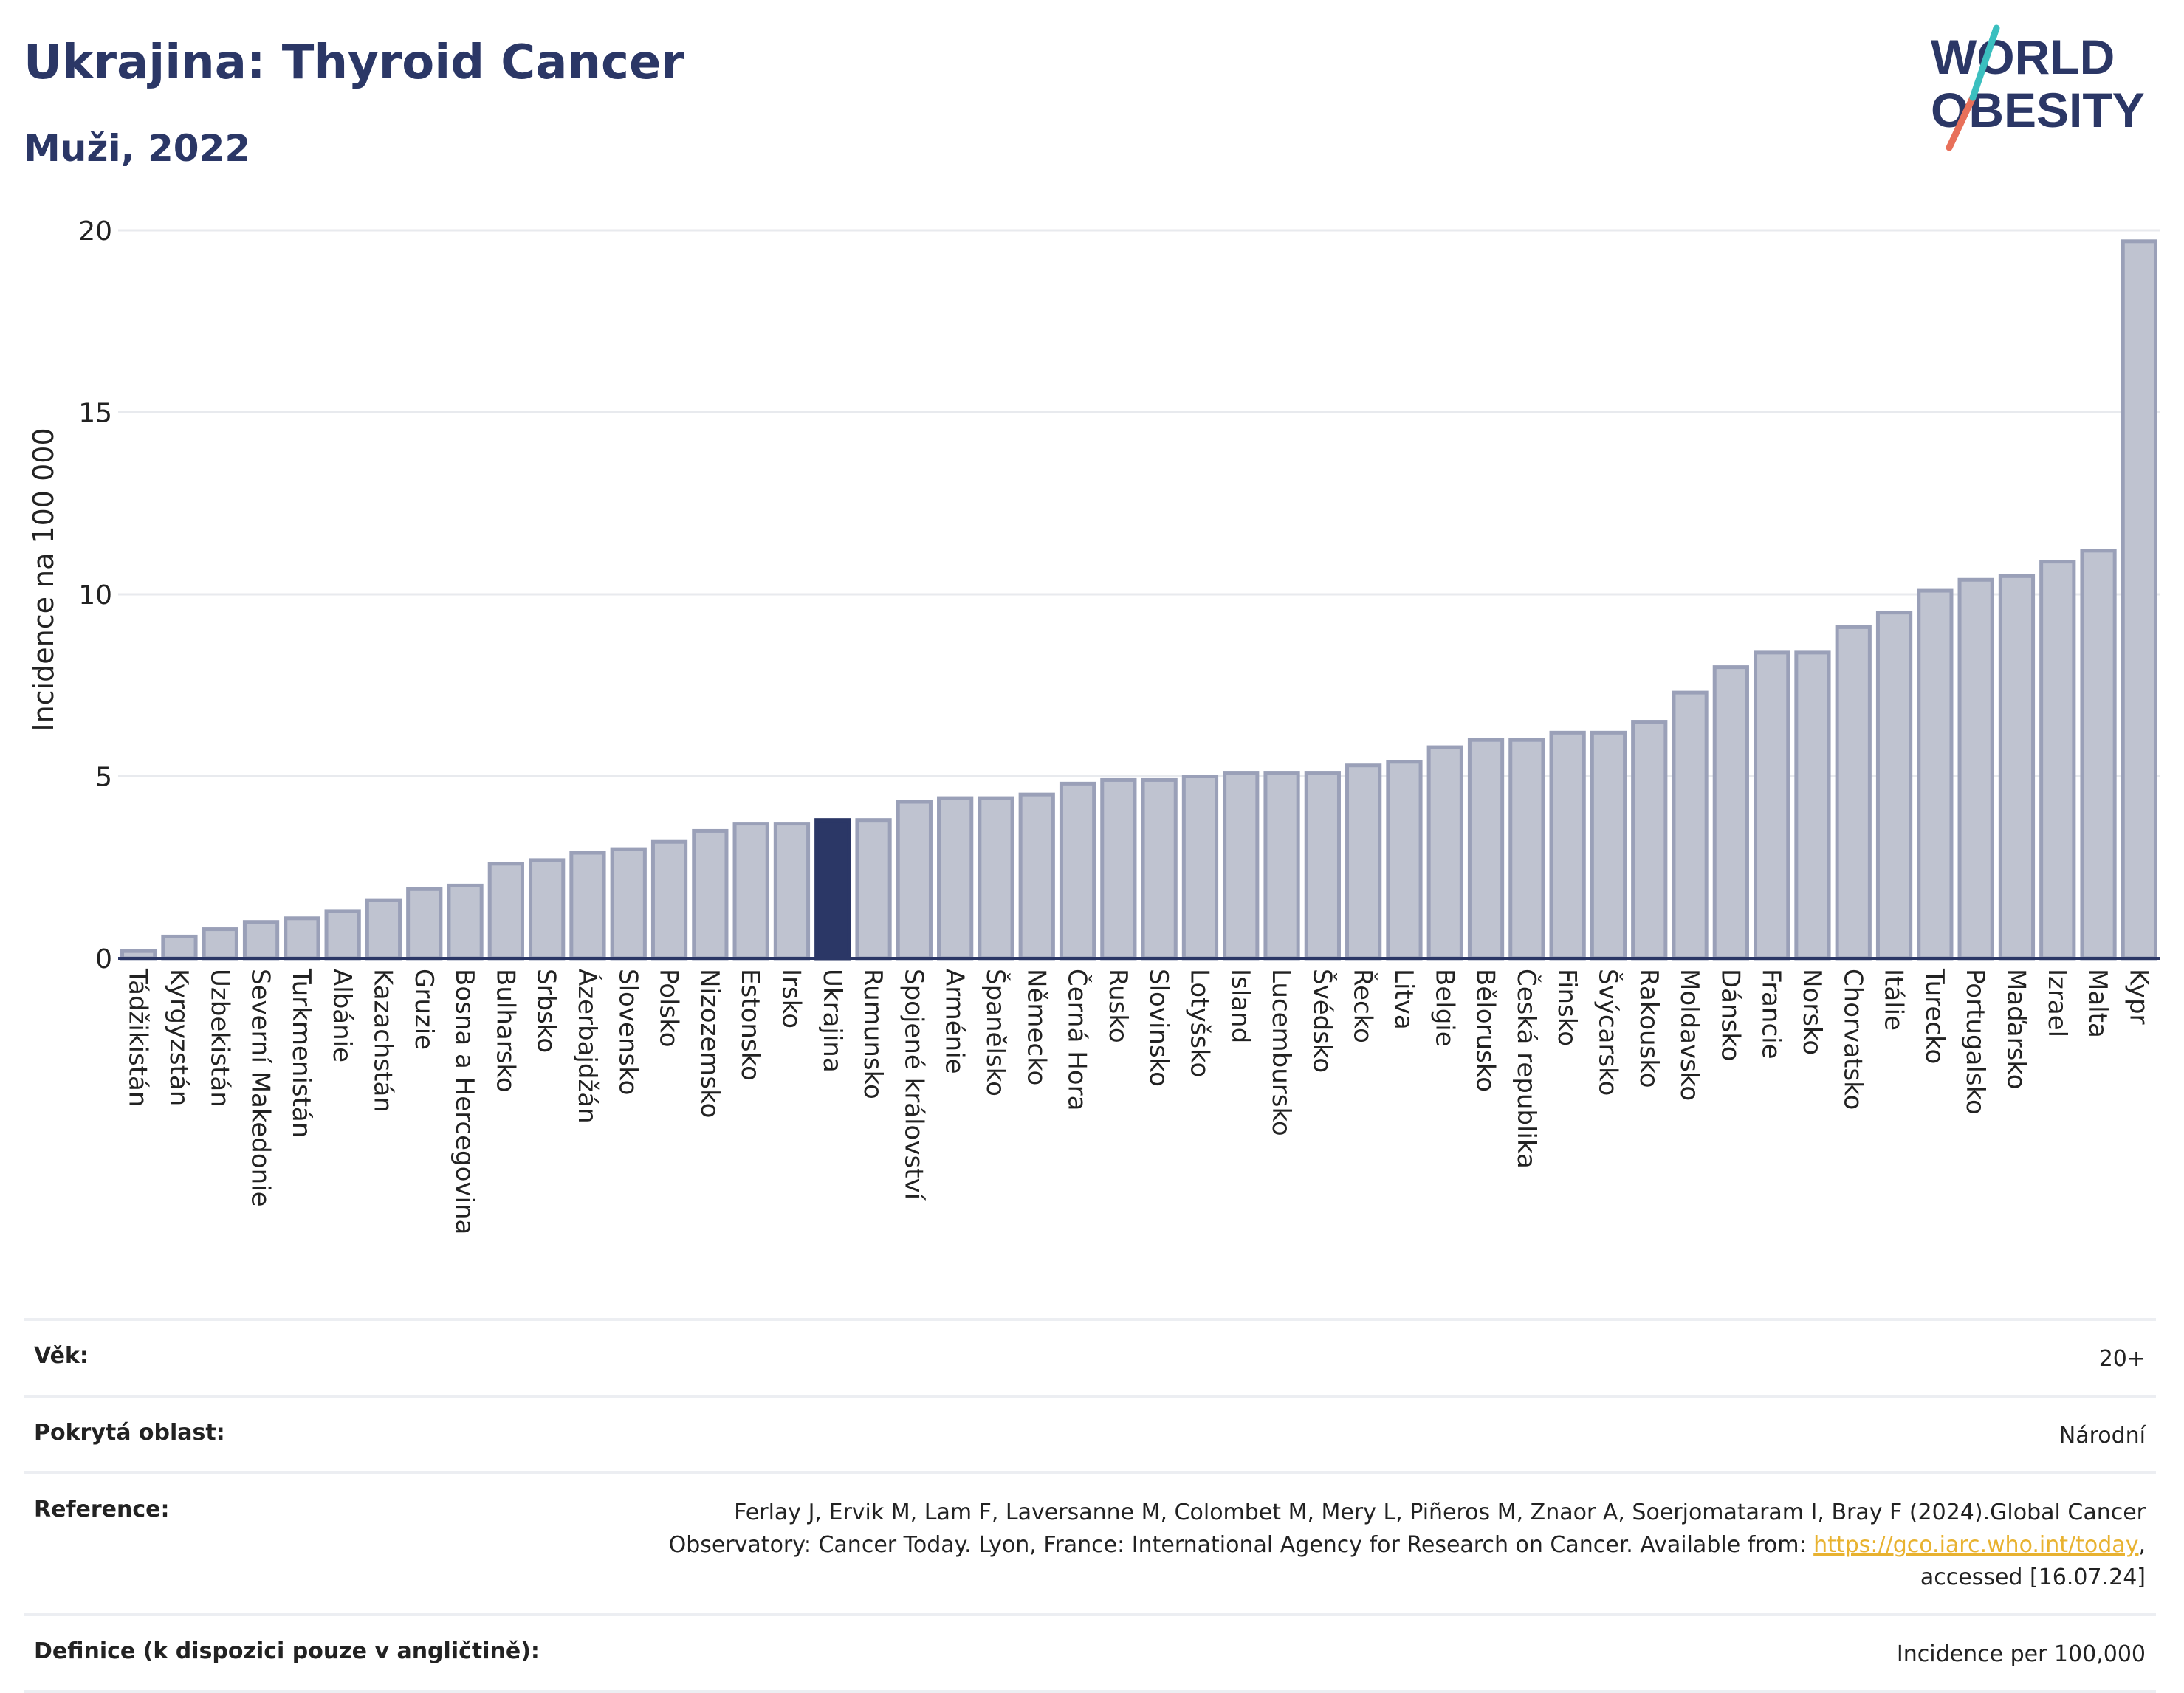 Image resolution: width=2184 pixels, height=1693 pixels. What do you see at coordinates (342, 1015) in the screenshot?
I see `x-tick-label-5: Albánie` at bounding box center [342, 1015].